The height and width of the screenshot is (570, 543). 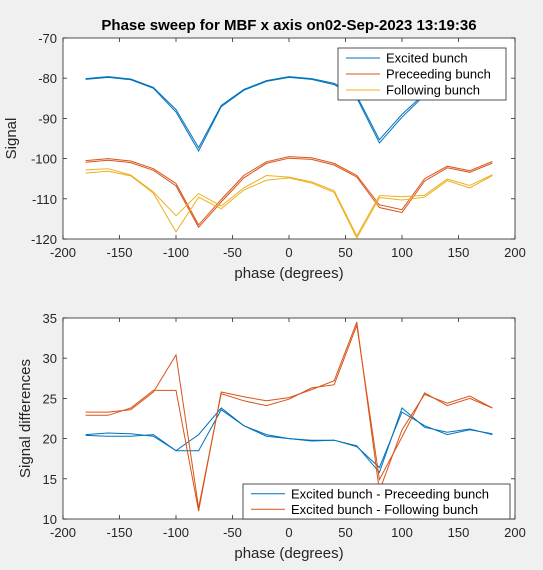 What do you see at coordinates (50, 398) in the screenshot?
I see `y-tick-label: 25` at bounding box center [50, 398].